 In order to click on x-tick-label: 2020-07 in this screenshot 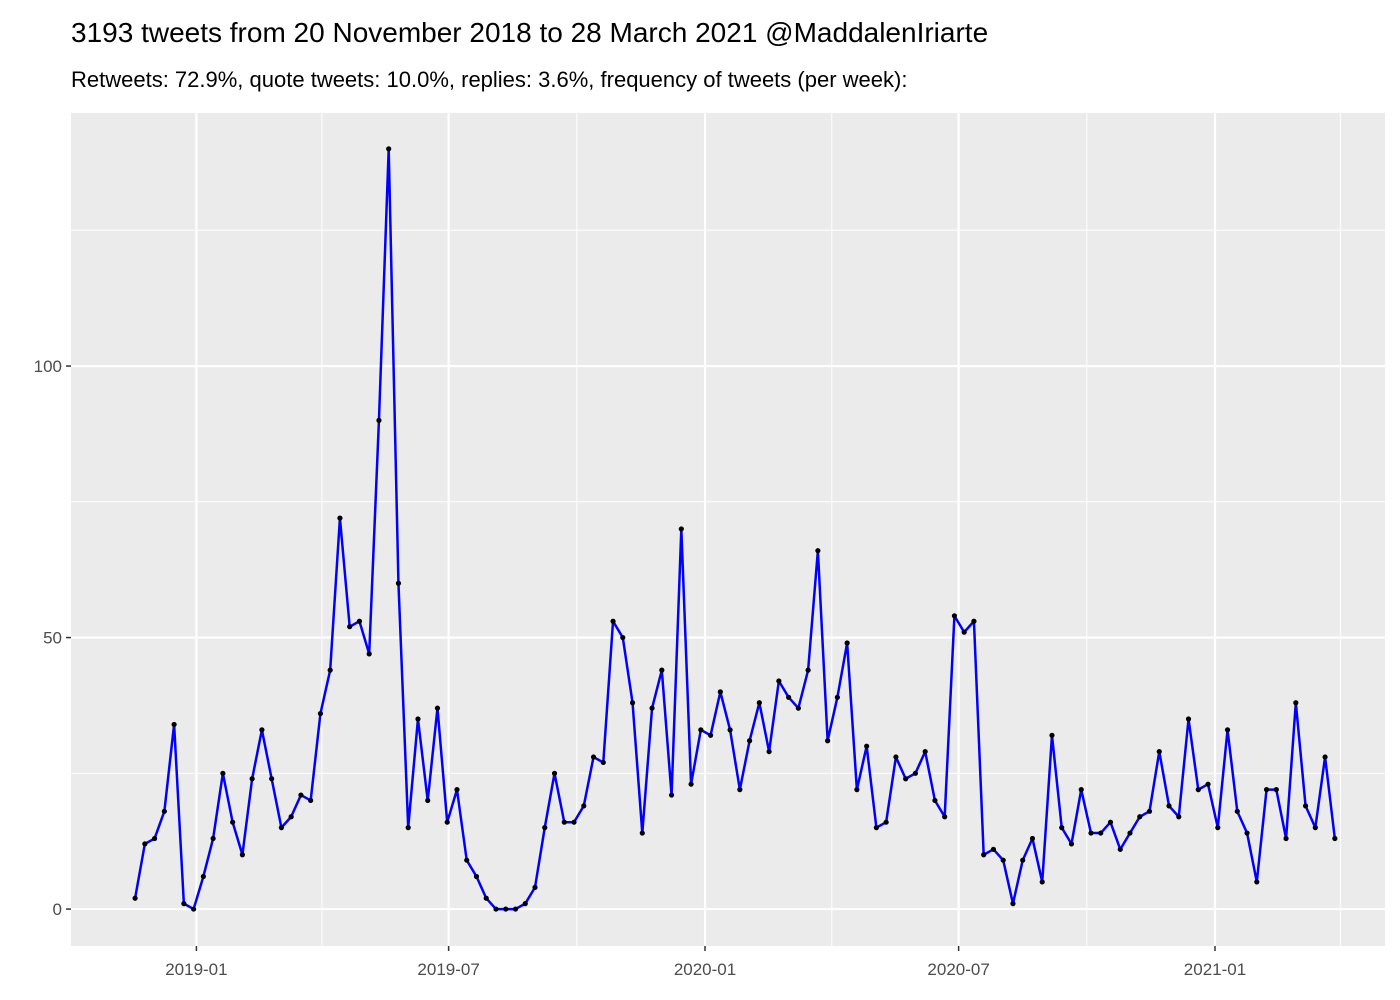, I will do `click(958, 969)`.